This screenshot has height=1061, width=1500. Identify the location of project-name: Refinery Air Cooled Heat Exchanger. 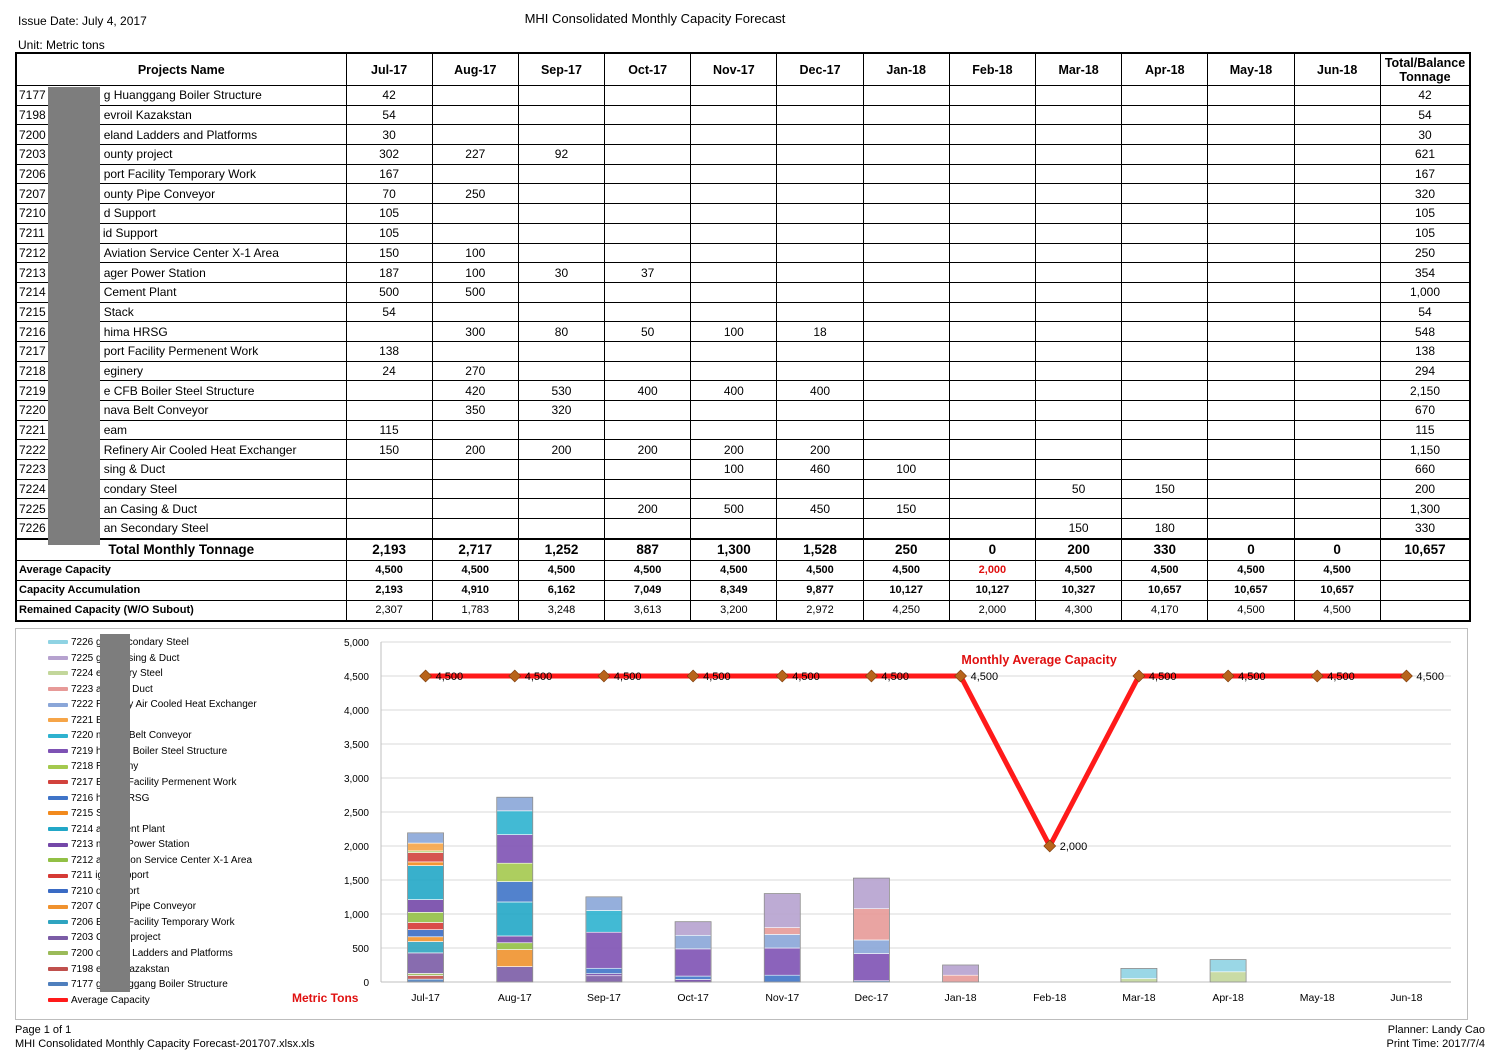
(200, 449).